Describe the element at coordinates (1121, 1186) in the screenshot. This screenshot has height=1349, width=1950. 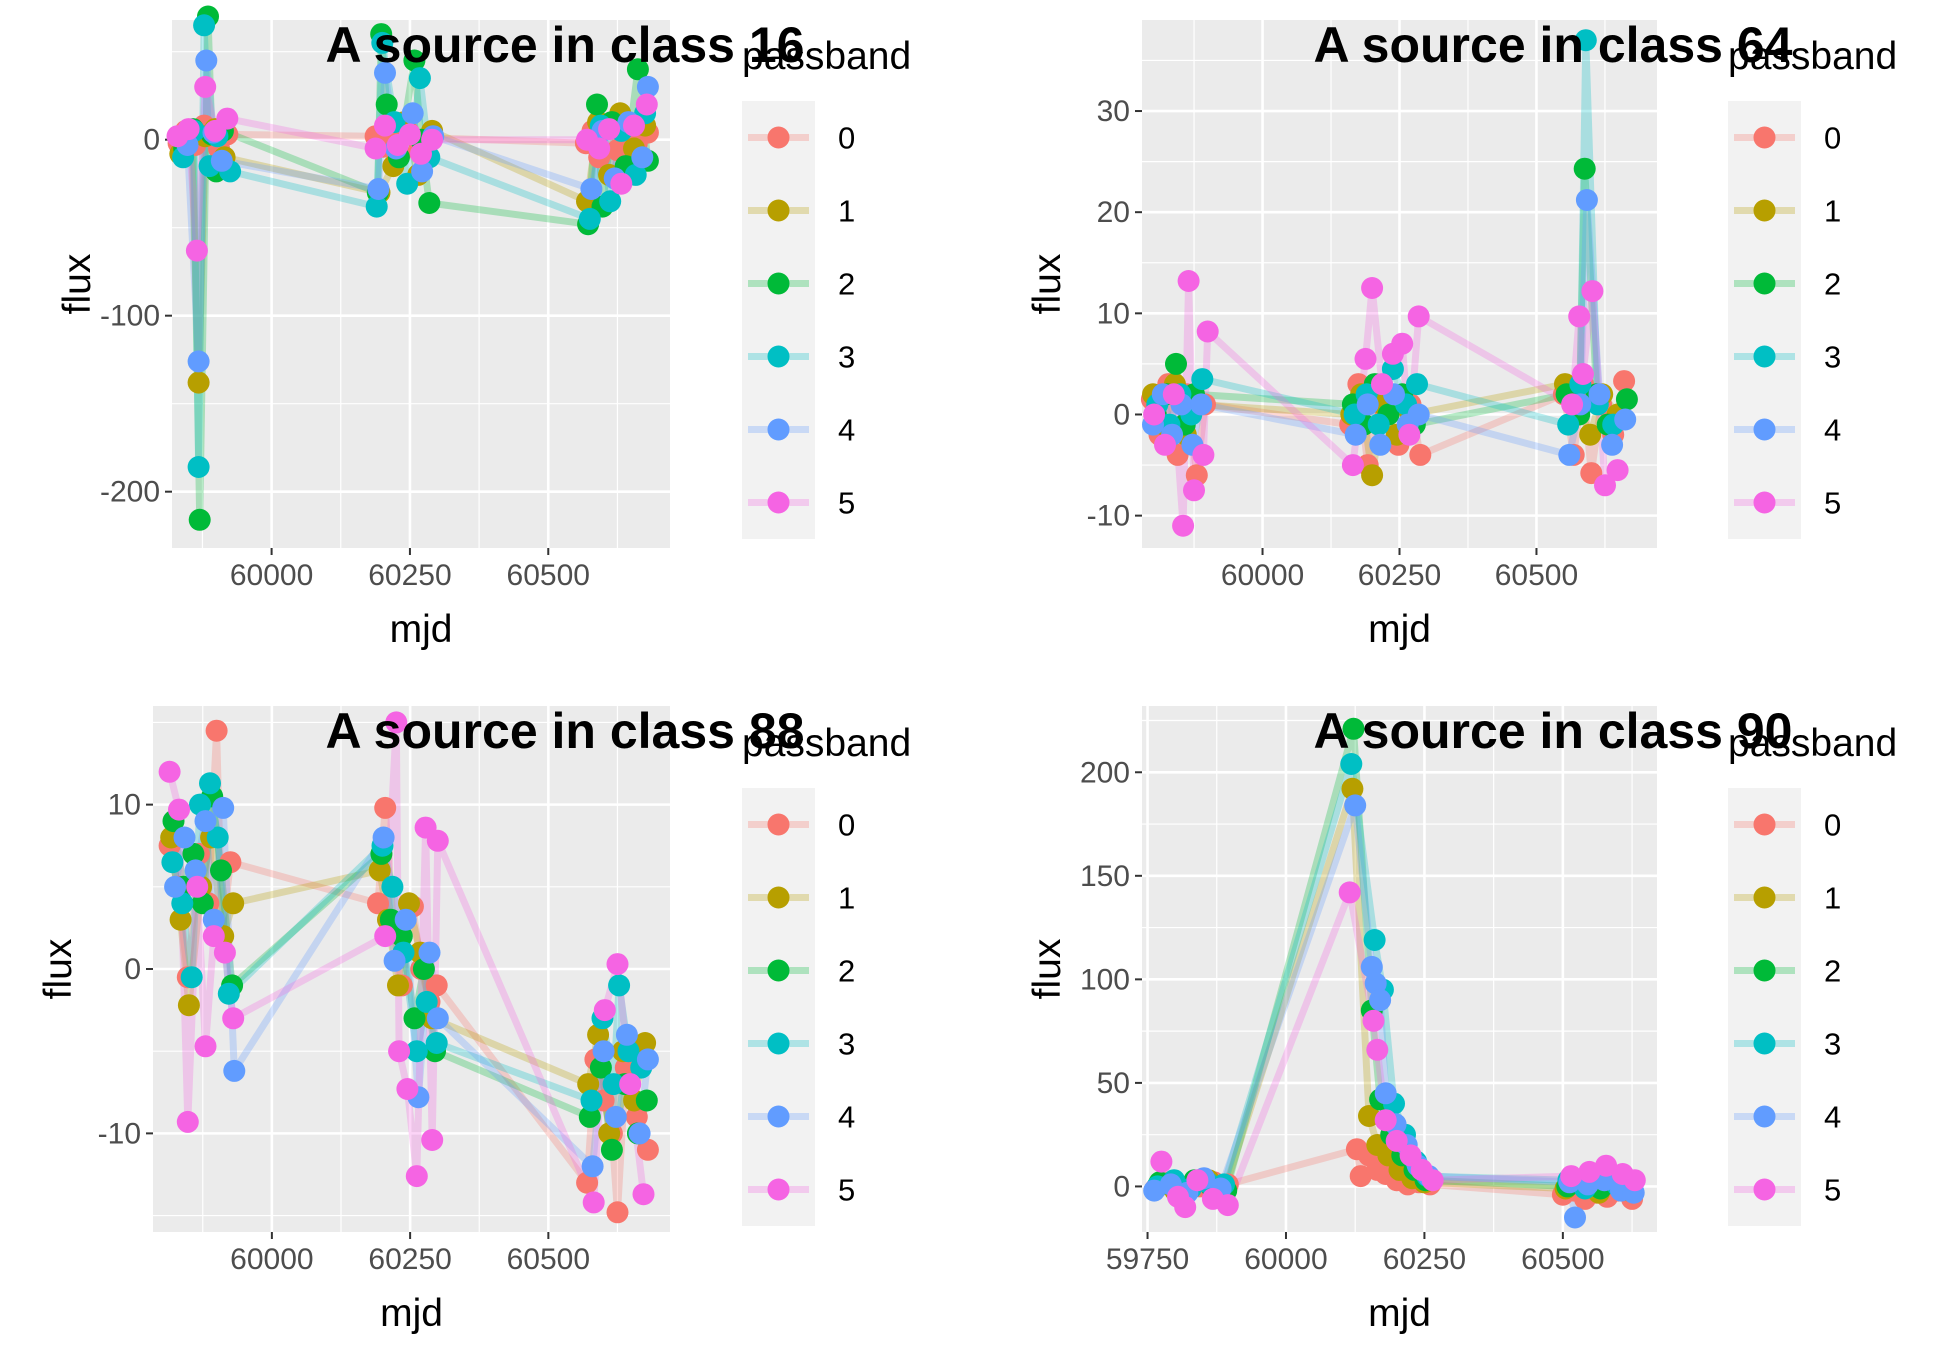
I see `y-tick-label: 0` at that location.